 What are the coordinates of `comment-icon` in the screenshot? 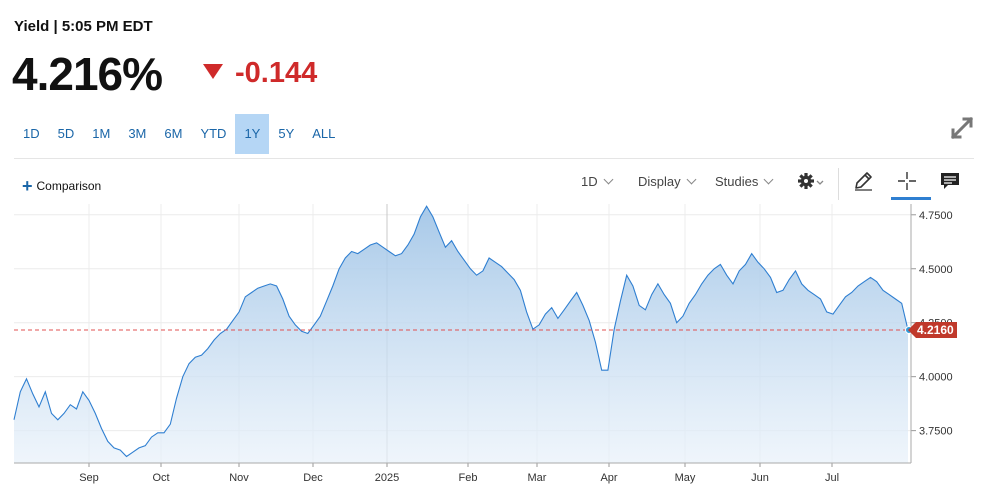 It's located at (950, 181).